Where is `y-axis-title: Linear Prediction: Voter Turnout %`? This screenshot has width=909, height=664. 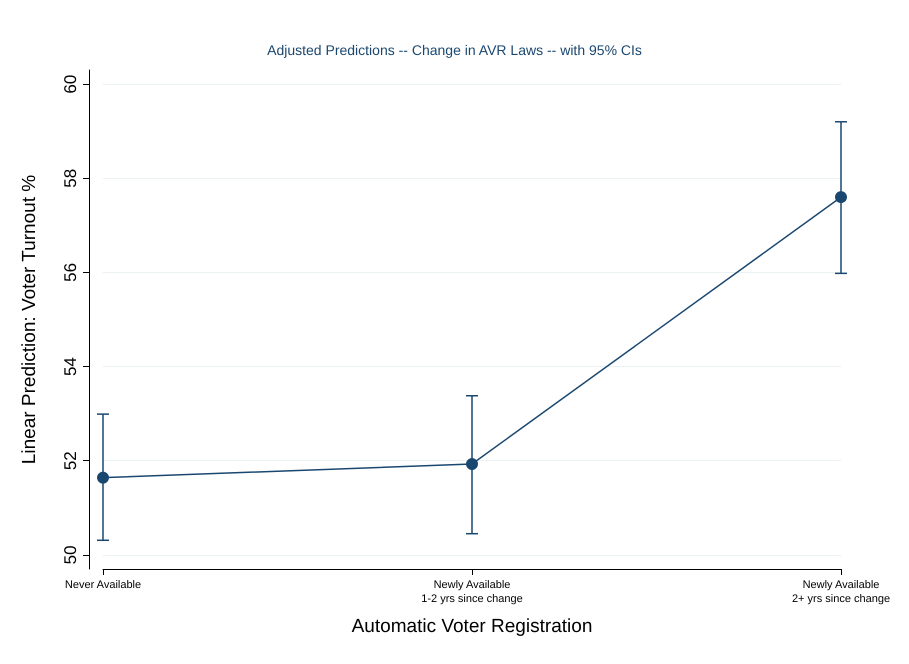 y-axis-title: Linear Prediction: Voter Turnout % is located at coordinates (29, 319).